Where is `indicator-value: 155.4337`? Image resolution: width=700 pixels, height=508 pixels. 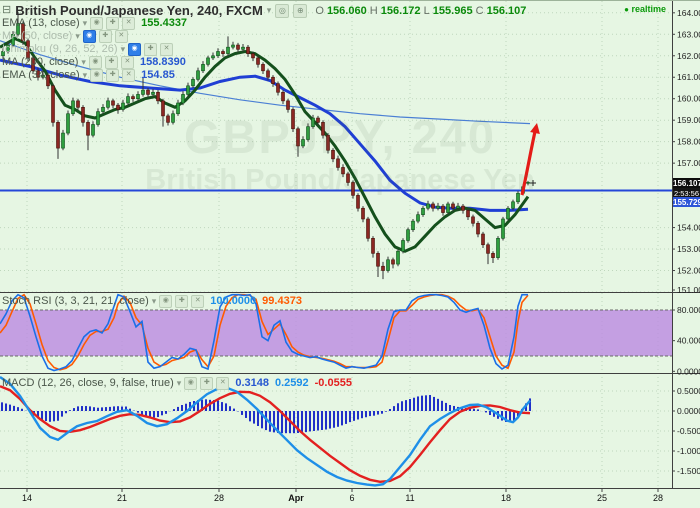 indicator-value: 155.4337 is located at coordinates (164, 23).